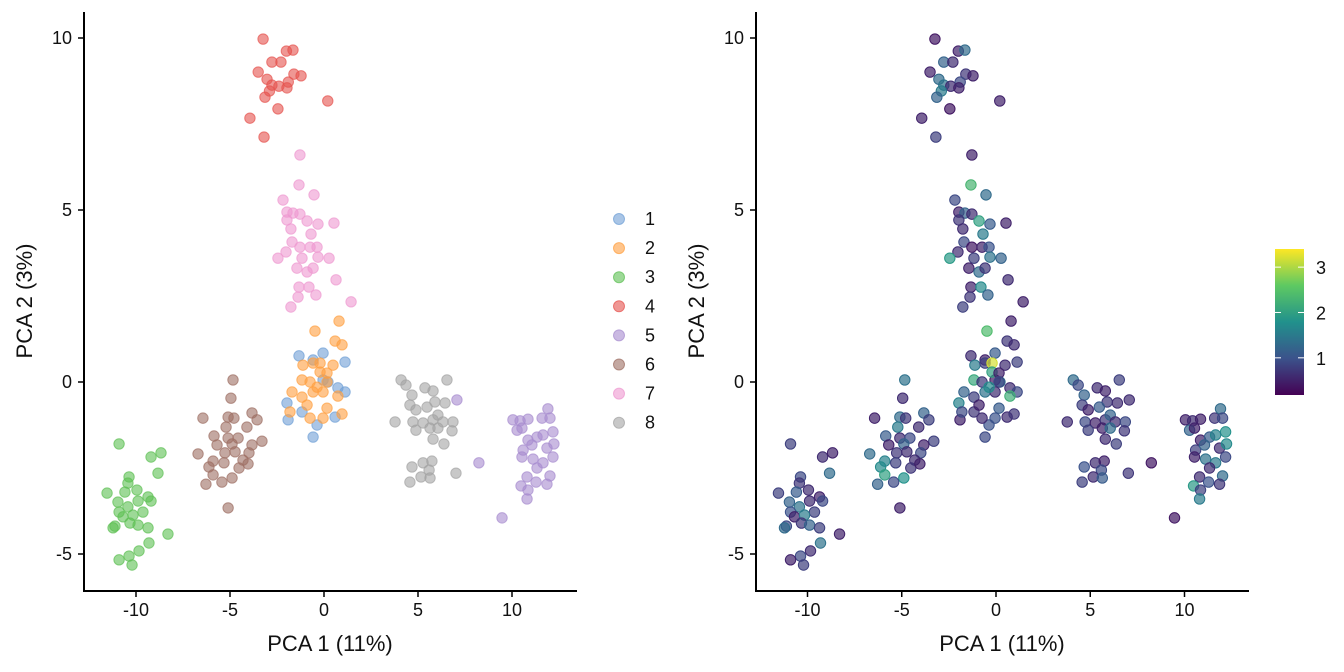 The height and width of the screenshot is (672, 1344). Describe the element at coordinates (996, 610) in the screenshot. I see `x-tick-label: 0` at that location.